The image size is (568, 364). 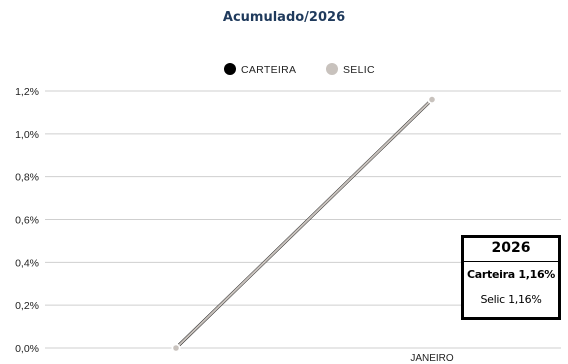 I want to click on legend-label-carteira: CARTEIRA, so click(x=268, y=70).